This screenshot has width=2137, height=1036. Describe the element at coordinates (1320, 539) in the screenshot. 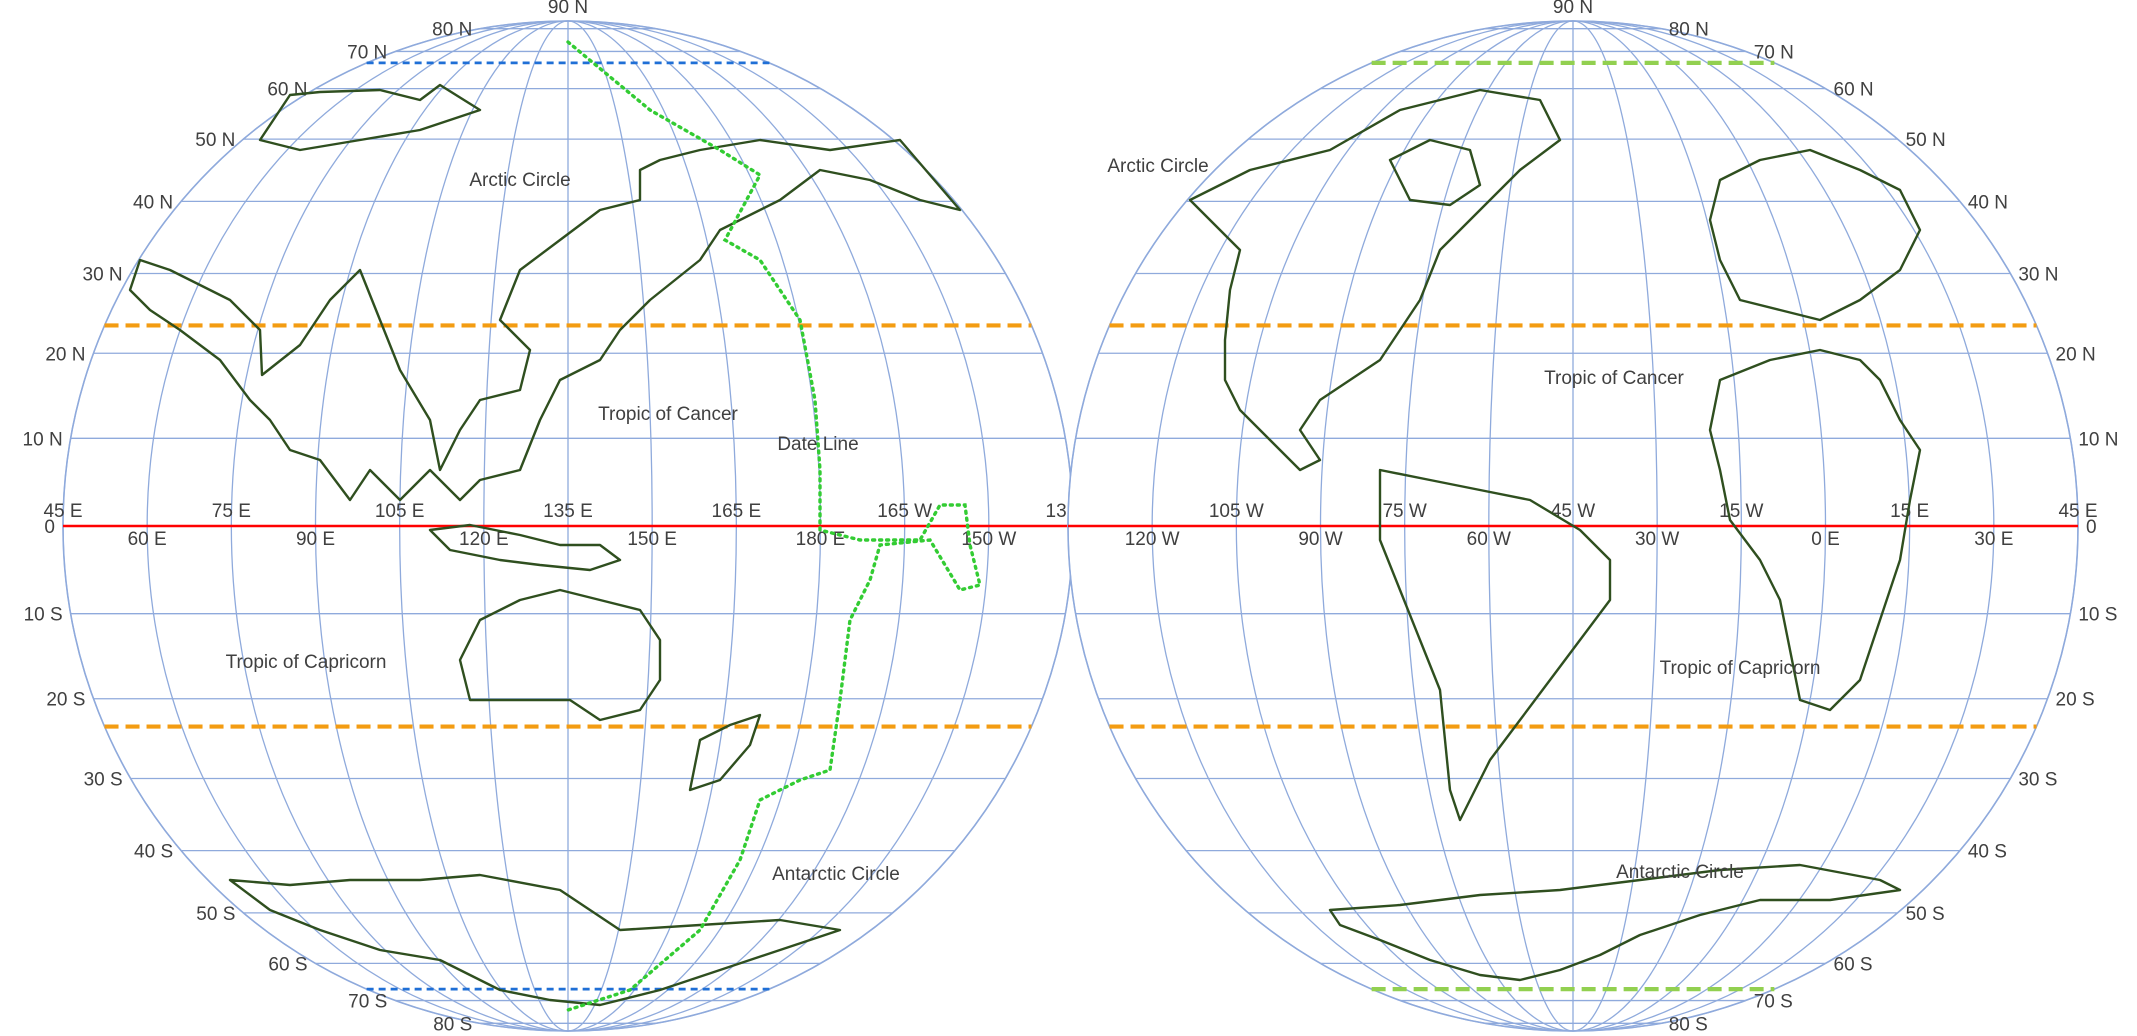

I see `meridian-label: 90 W` at that location.